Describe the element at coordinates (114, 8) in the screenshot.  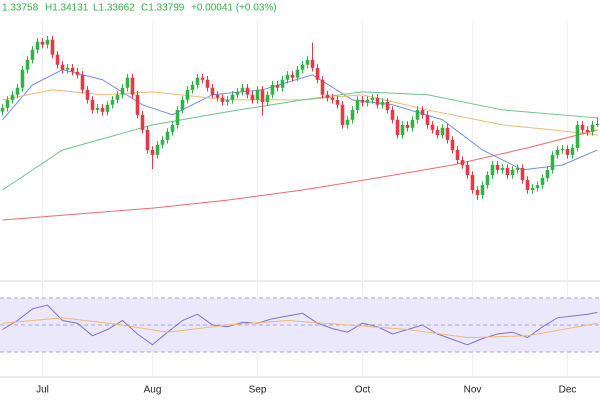
I see `header-low: L1.33662` at that location.